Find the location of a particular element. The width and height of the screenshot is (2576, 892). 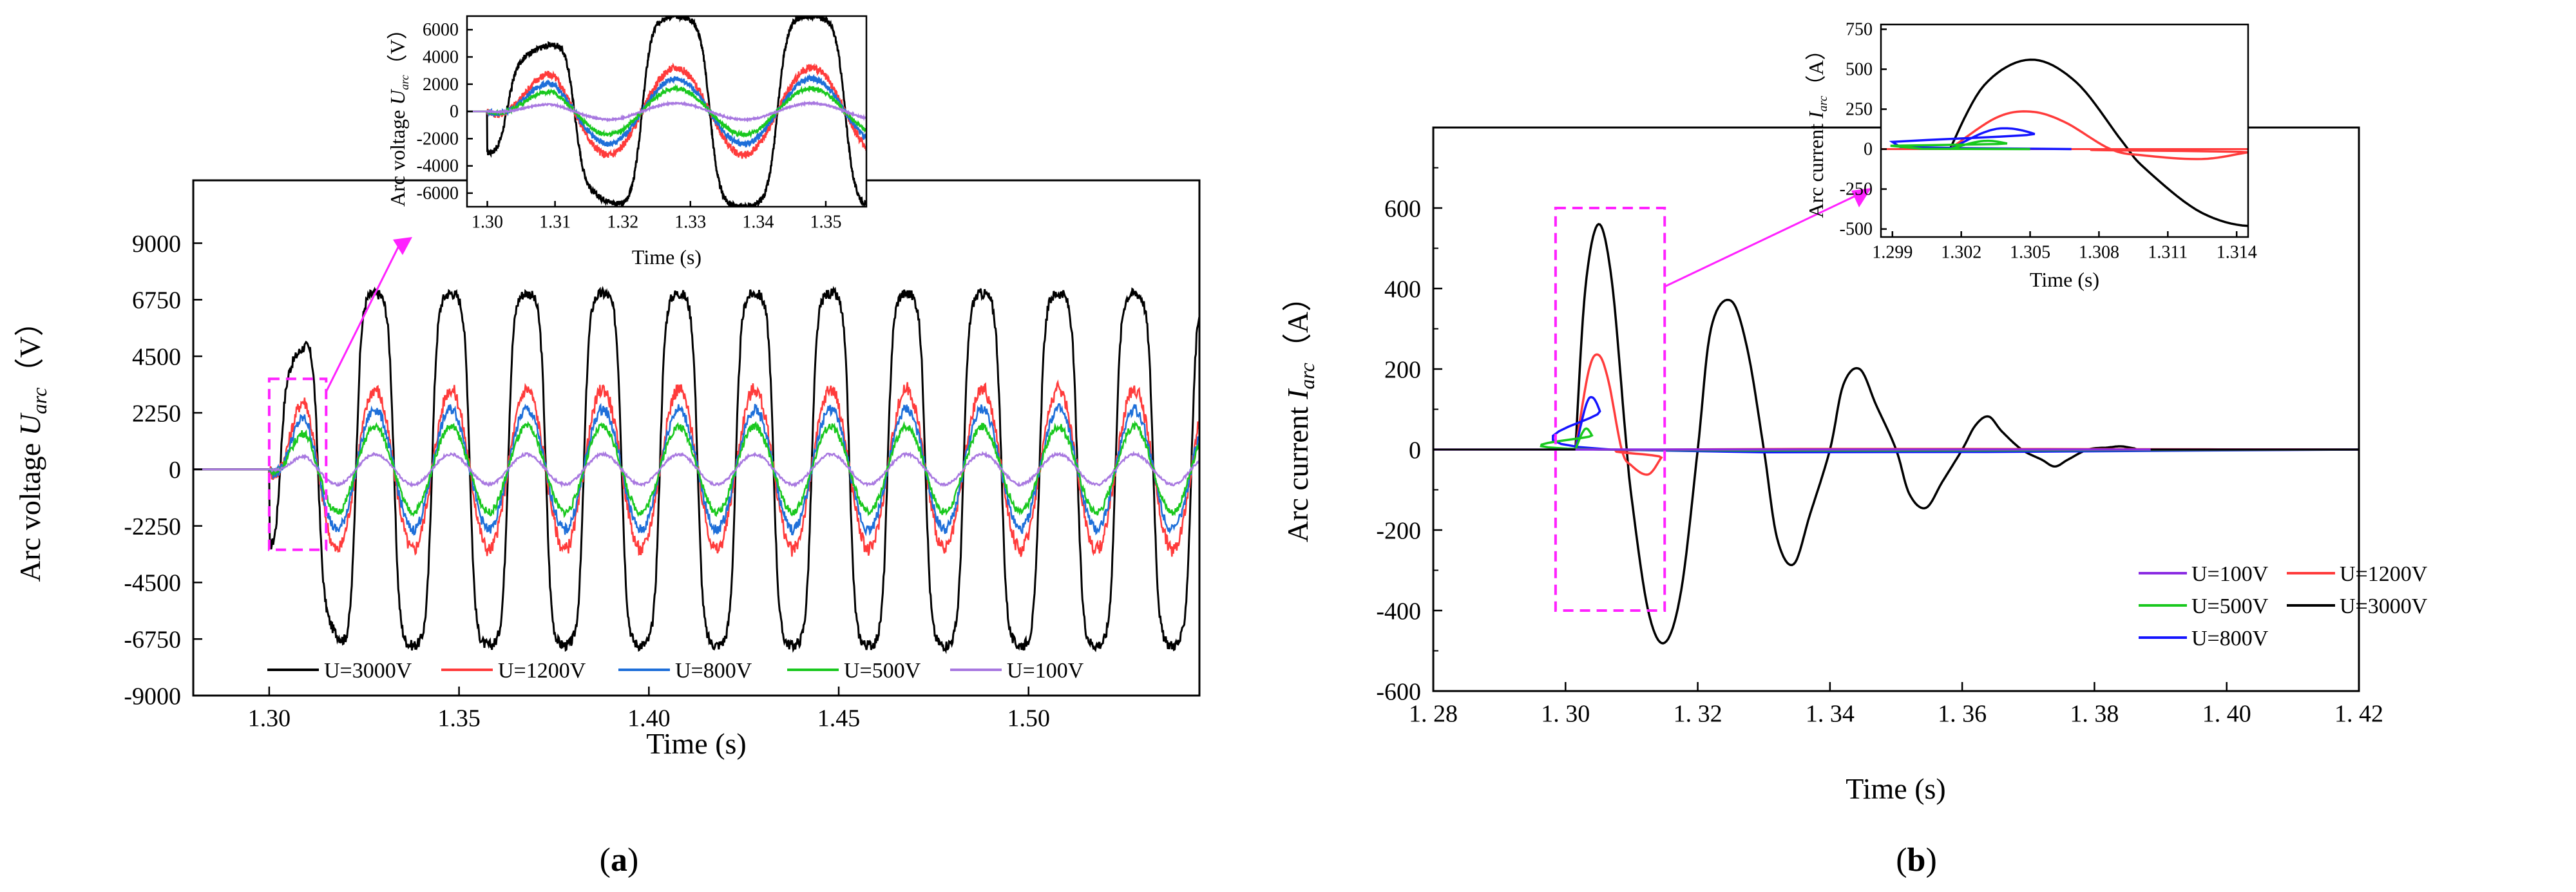

panel-b-inset-x-tick-label: 1.314 is located at coordinates (2237, 253).